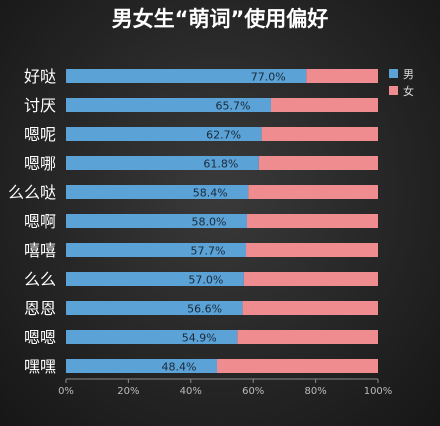 The width and height of the screenshot is (440, 426). Describe the element at coordinates (315, 391) in the screenshot. I see `x-tick-label: 80%` at that location.